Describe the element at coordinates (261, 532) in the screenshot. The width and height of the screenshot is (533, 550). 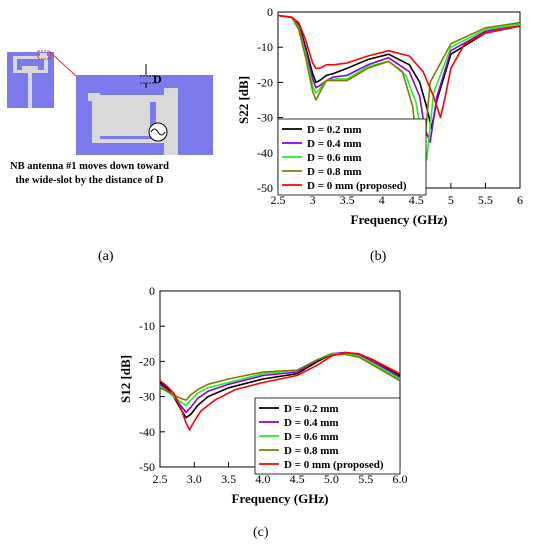
I see `panel-label-c: (c)` at that location.